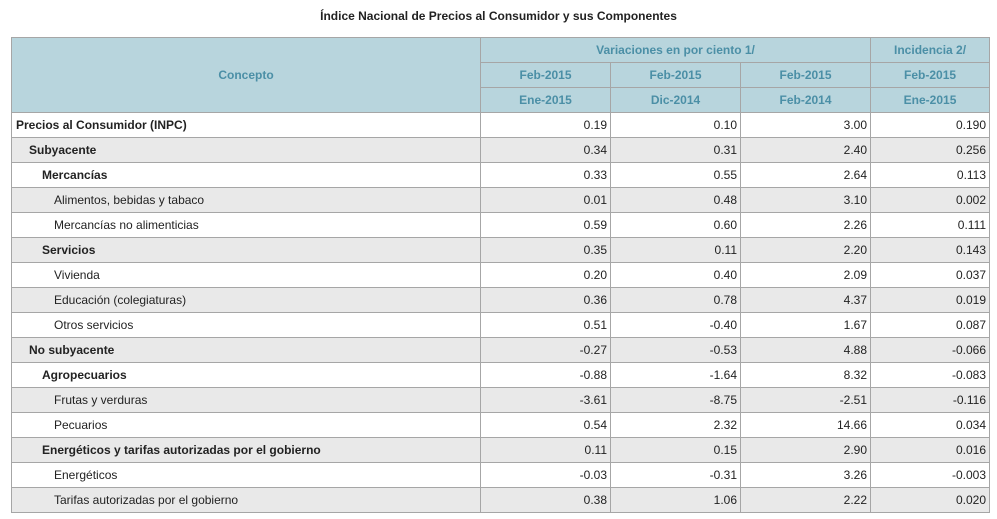 Image resolution: width=997 pixels, height=519 pixels. Describe the element at coordinates (545, 250) in the screenshot. I see `row-value: 0.35` at that location.